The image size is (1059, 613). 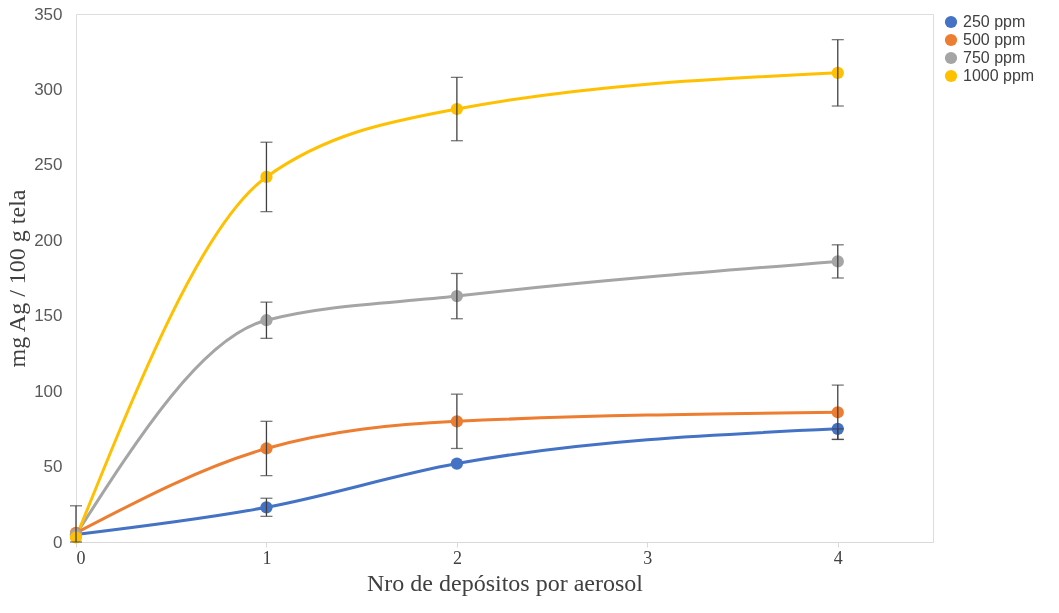 I want to click on x-tick-label: 0, so click(x=81, y=557).